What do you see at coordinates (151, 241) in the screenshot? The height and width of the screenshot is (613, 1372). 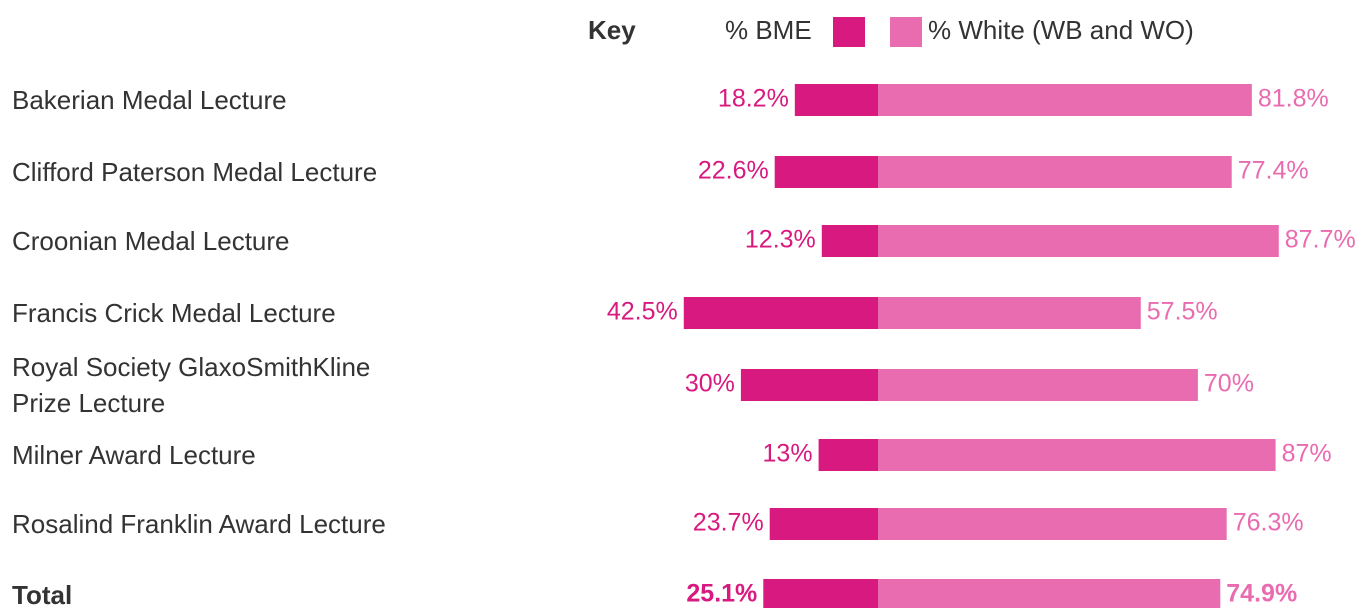 I see `category-label: Croonian Medal Lecture` at bounding box center [151, 241].